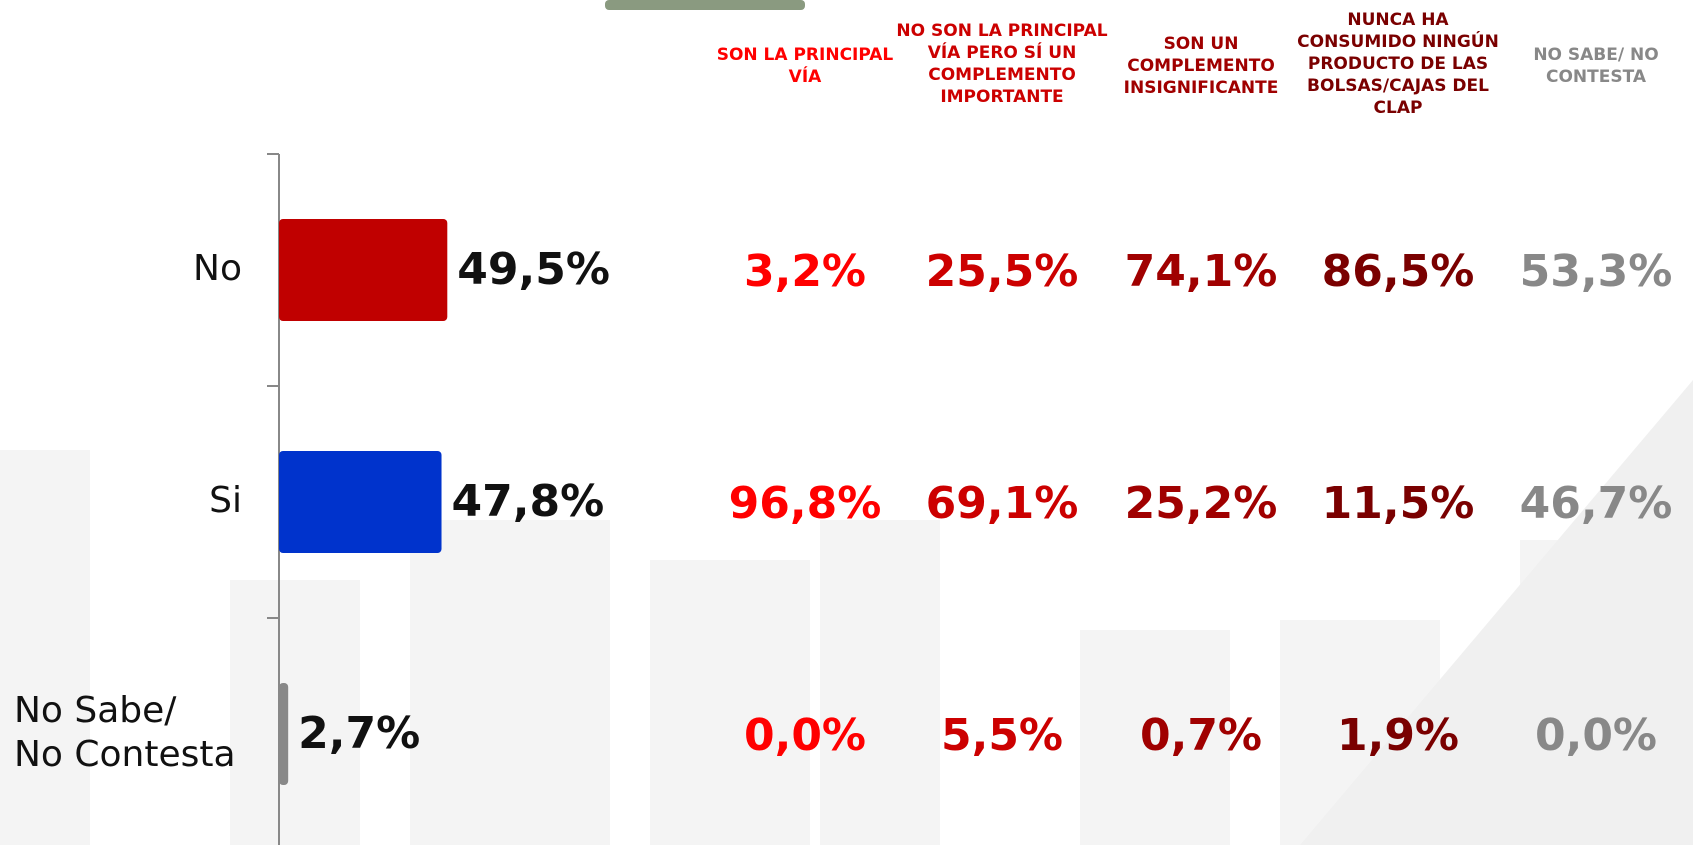 The width and height of the screenshot is (1693, 845). Describe the element at coordinates (805, 66) in the screenshot. I see `column-header: SON LA PRINCIPAL VÍA` at that location.